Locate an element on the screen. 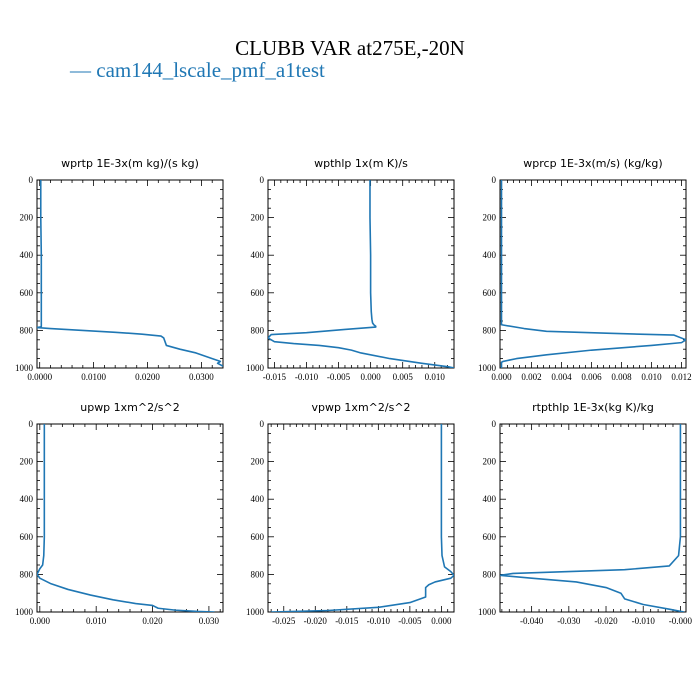 This screenshot has height=700, width=700. x-tick-label: -0.000 is located at coordinates (681, 621).